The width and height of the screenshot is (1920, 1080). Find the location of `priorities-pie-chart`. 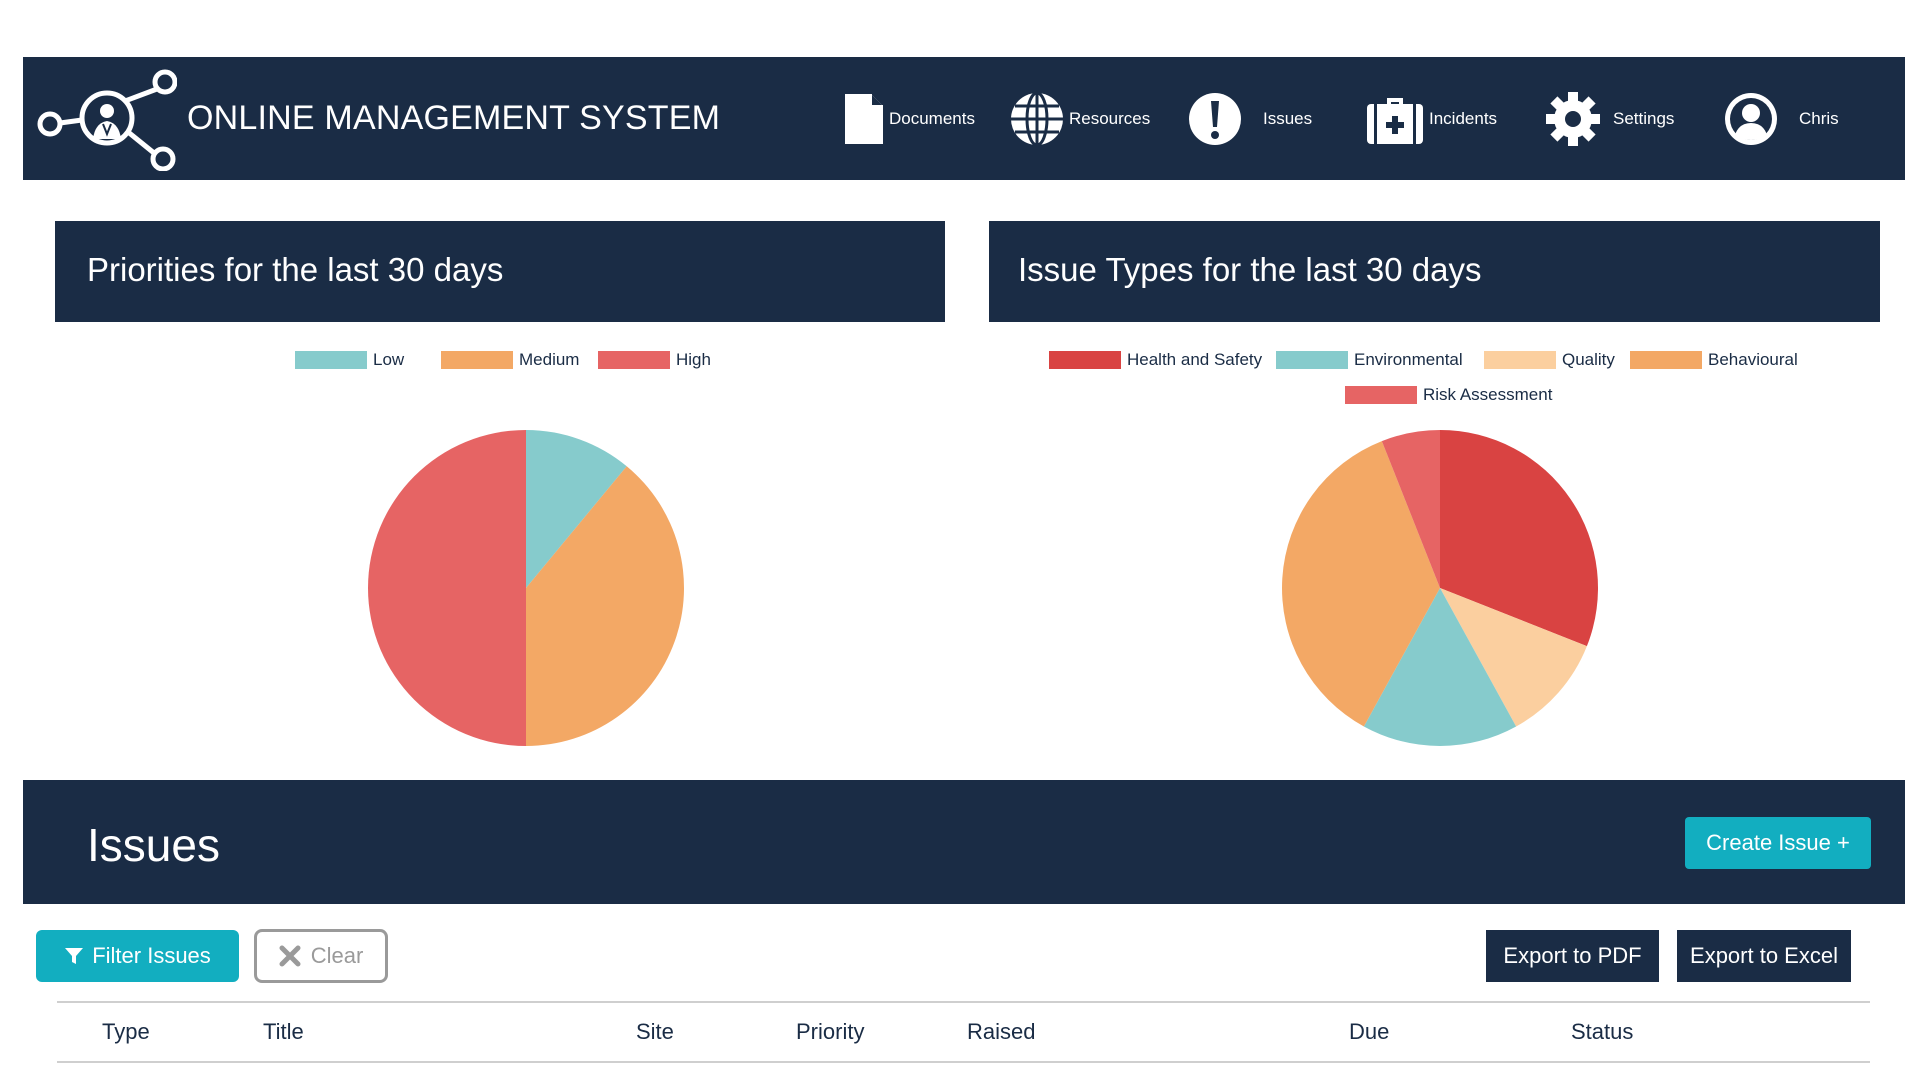

priorities-pie-chart is located at coordinates (526, 588).